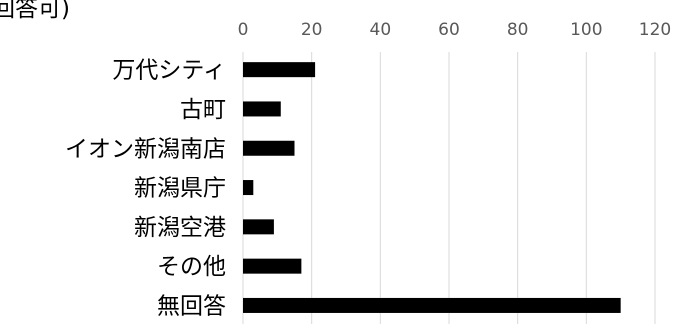 Image resolution: width=680 pixels, height=324 pixels. Describe the element at coordinates (381, 30) in the screenshot. I see `x-tick-label: 40` at that location.